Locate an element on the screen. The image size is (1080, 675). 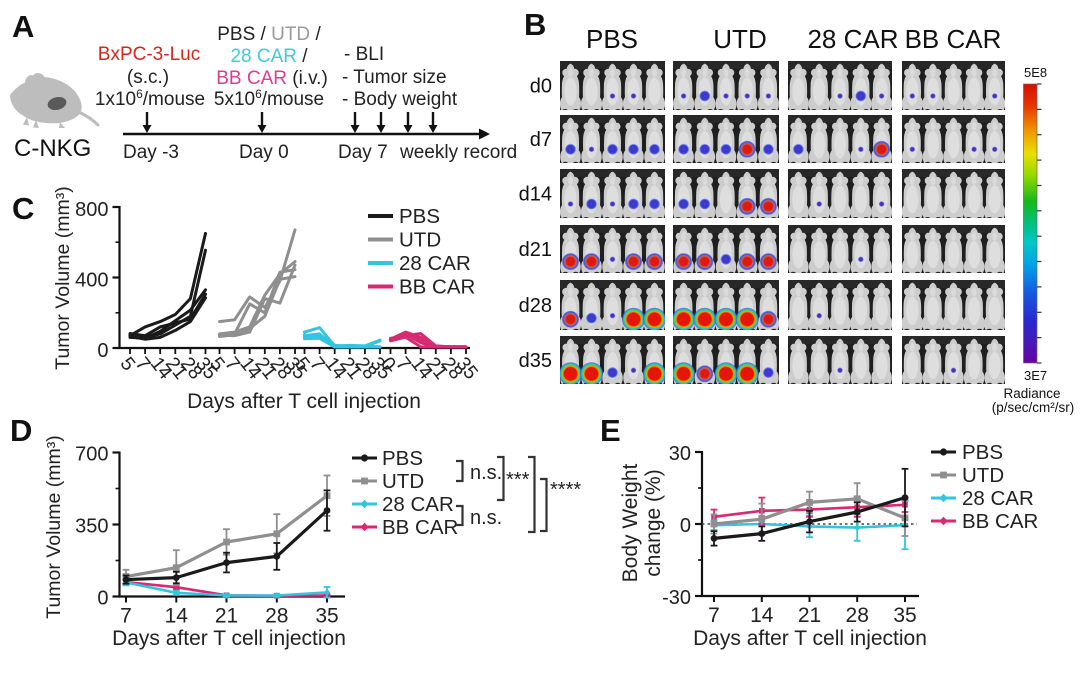
svg-text: 28 CAR / is located at coordinates (269, 56).